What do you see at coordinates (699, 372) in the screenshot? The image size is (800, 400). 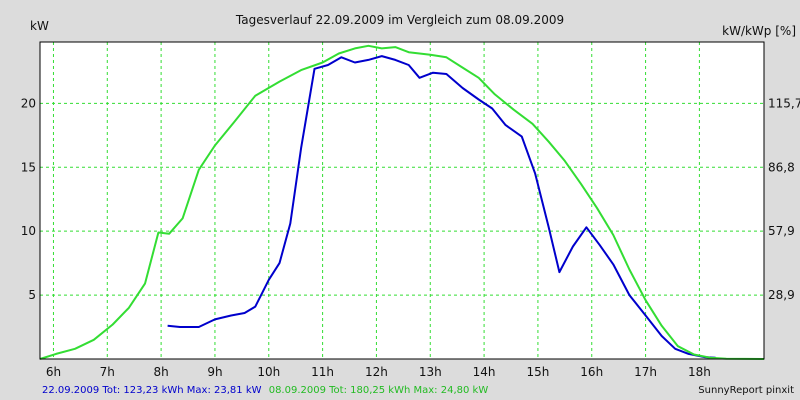 I see `x-tick-label: 18h` at bounding box center [699, 372].